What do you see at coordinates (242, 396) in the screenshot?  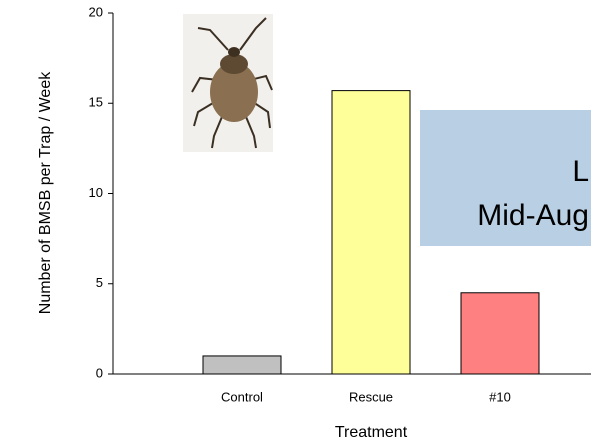 I see `x-tick-label: Control` at bounding box center [242, 396].